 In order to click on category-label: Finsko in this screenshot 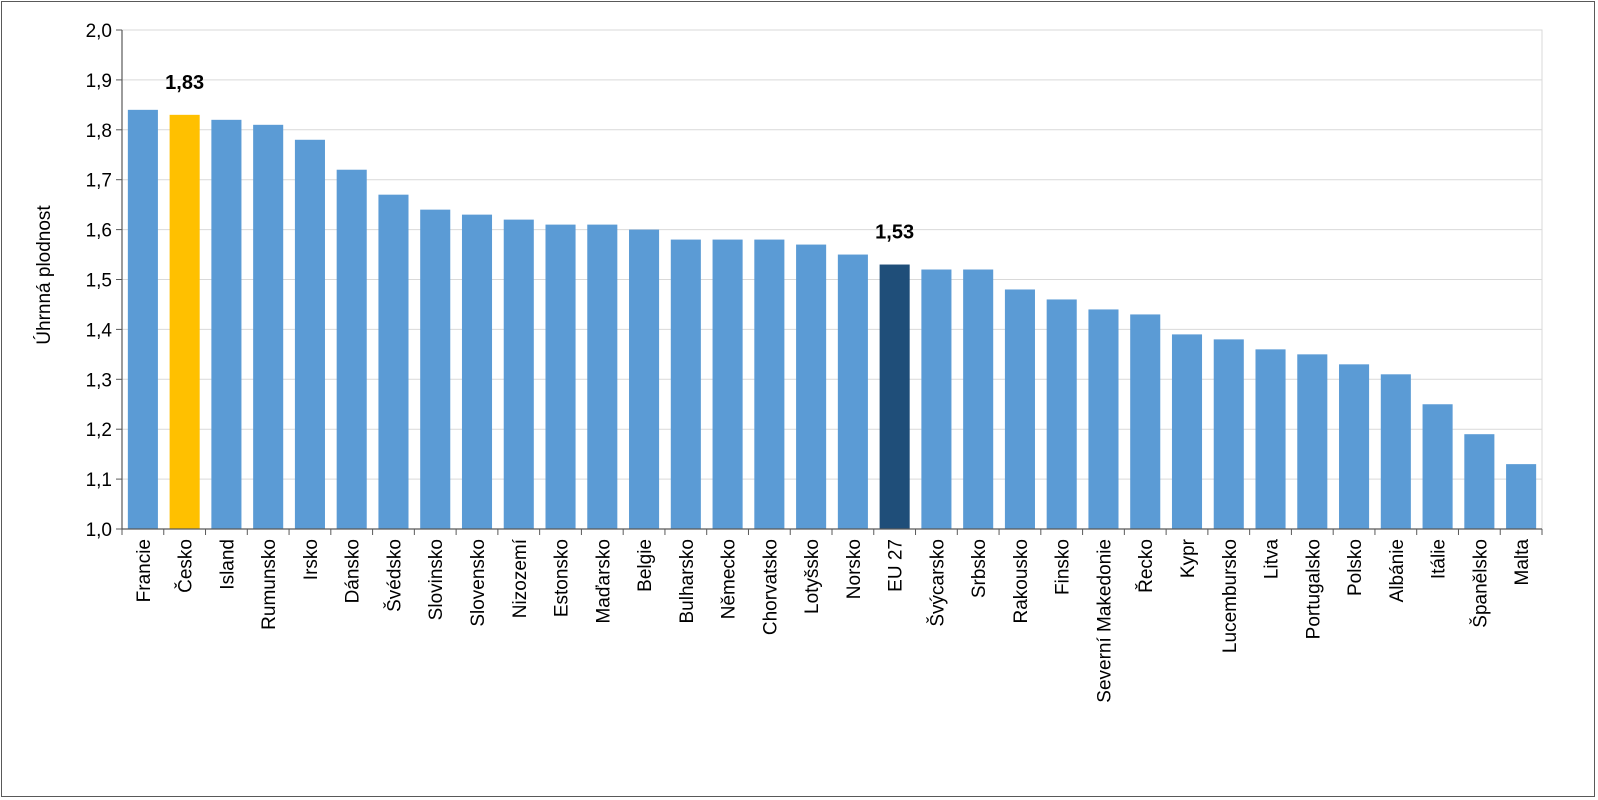, I will do `click(1063, 567)`.